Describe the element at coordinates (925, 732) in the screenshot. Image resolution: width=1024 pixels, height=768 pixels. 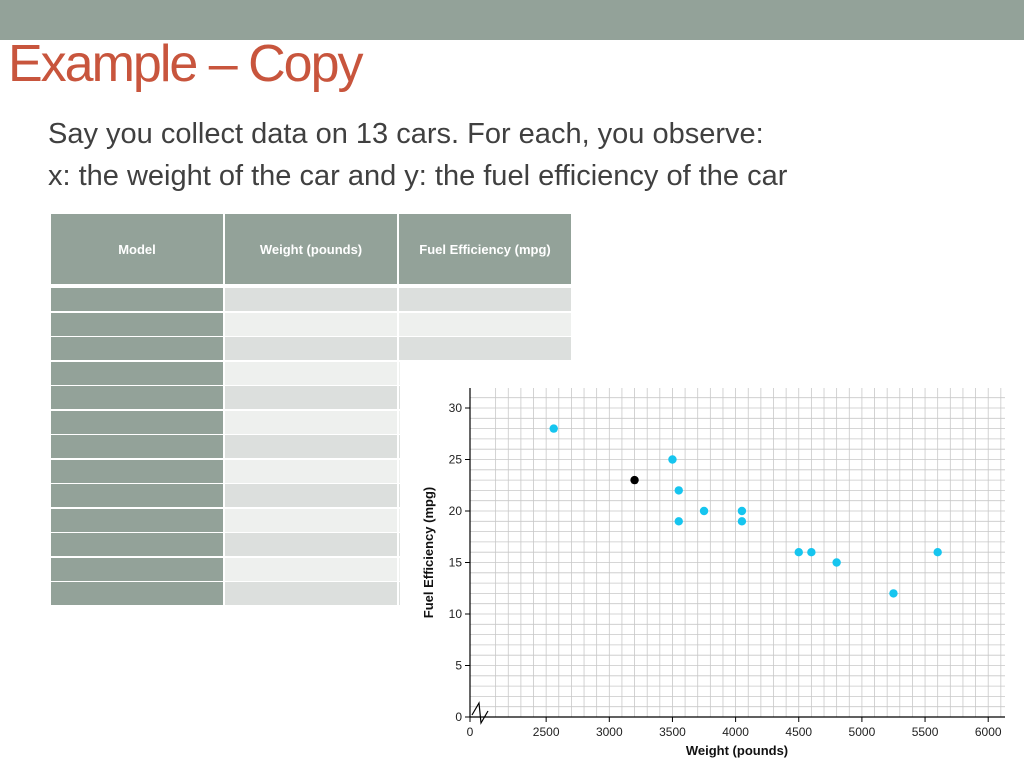
I see `x-tick-label: 5500` at that location.